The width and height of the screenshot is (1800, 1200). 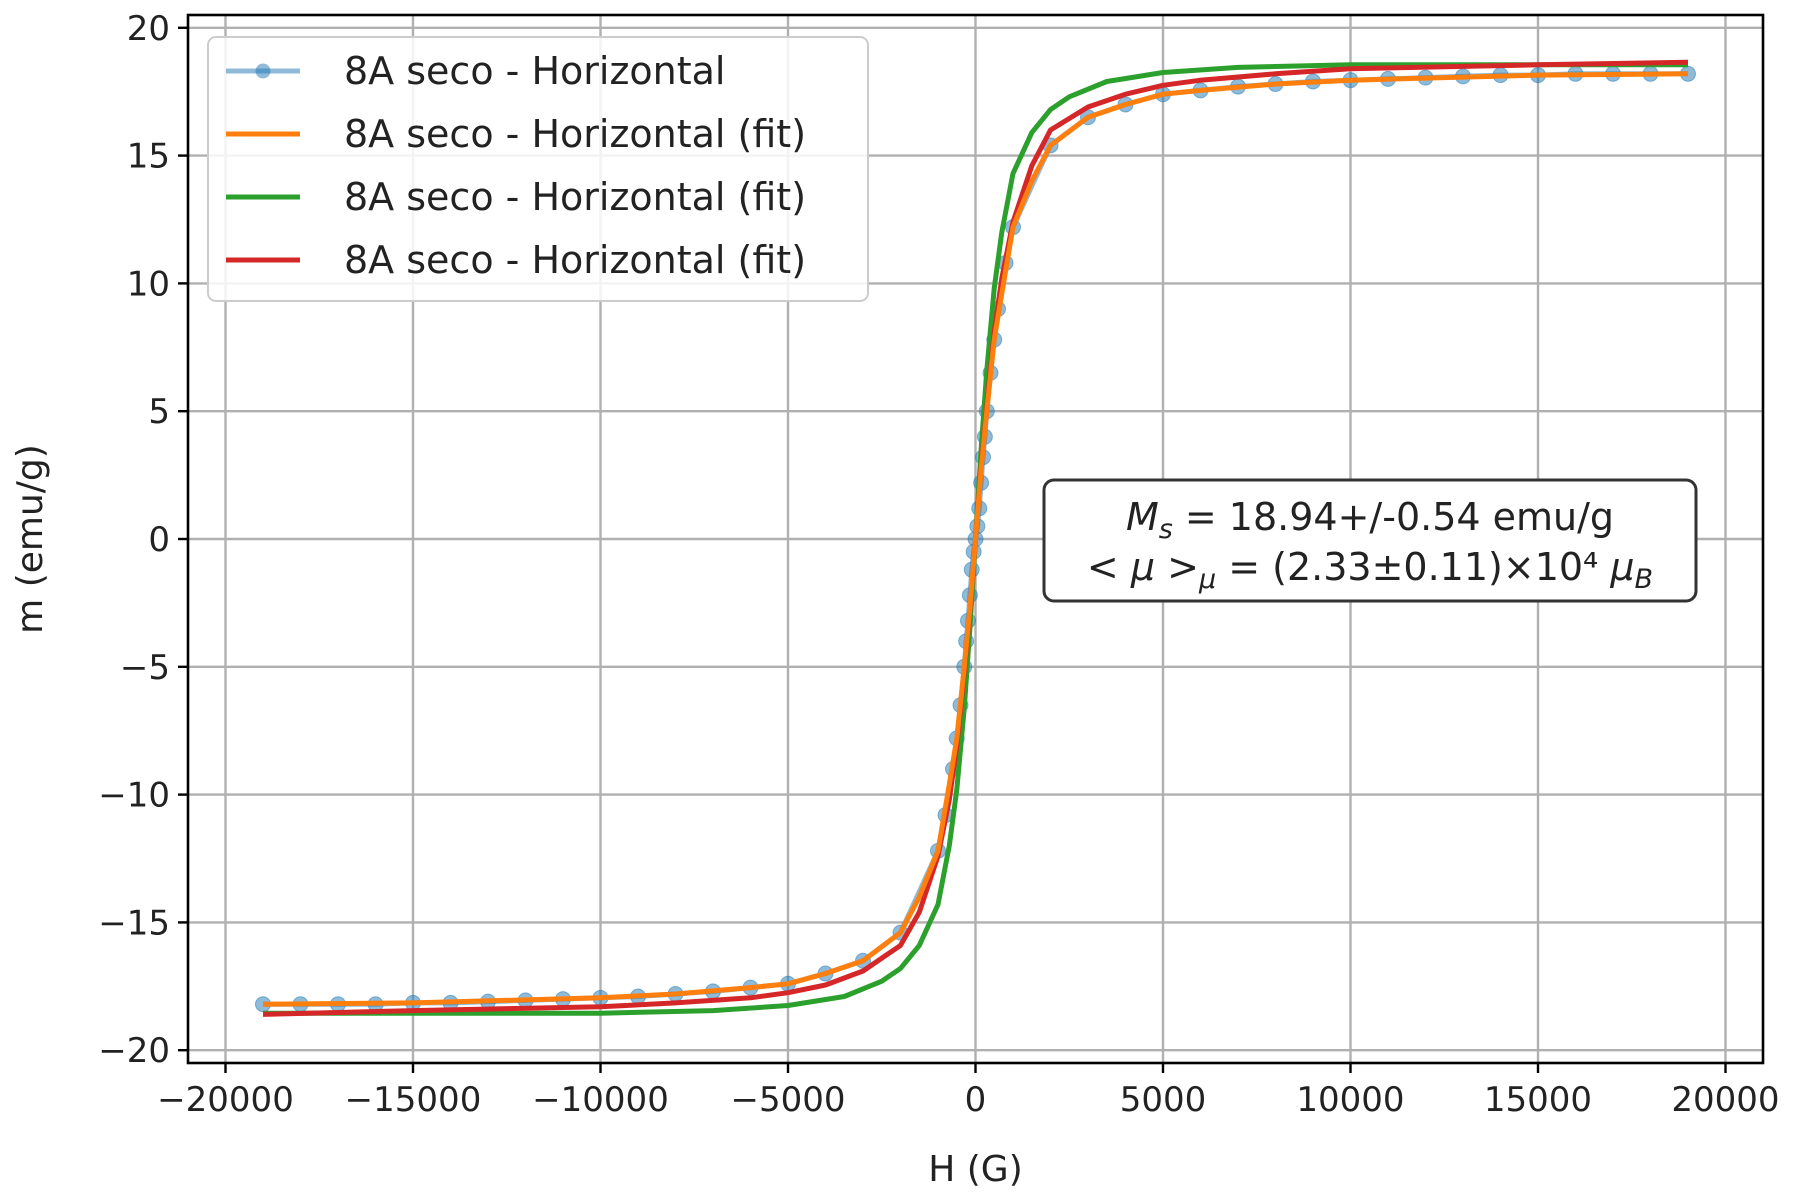 What do you see at coordinates (30, 539) in the screenshot?
I see `y-axis-label: m (emu/g)` at bounding box center [30, 539].